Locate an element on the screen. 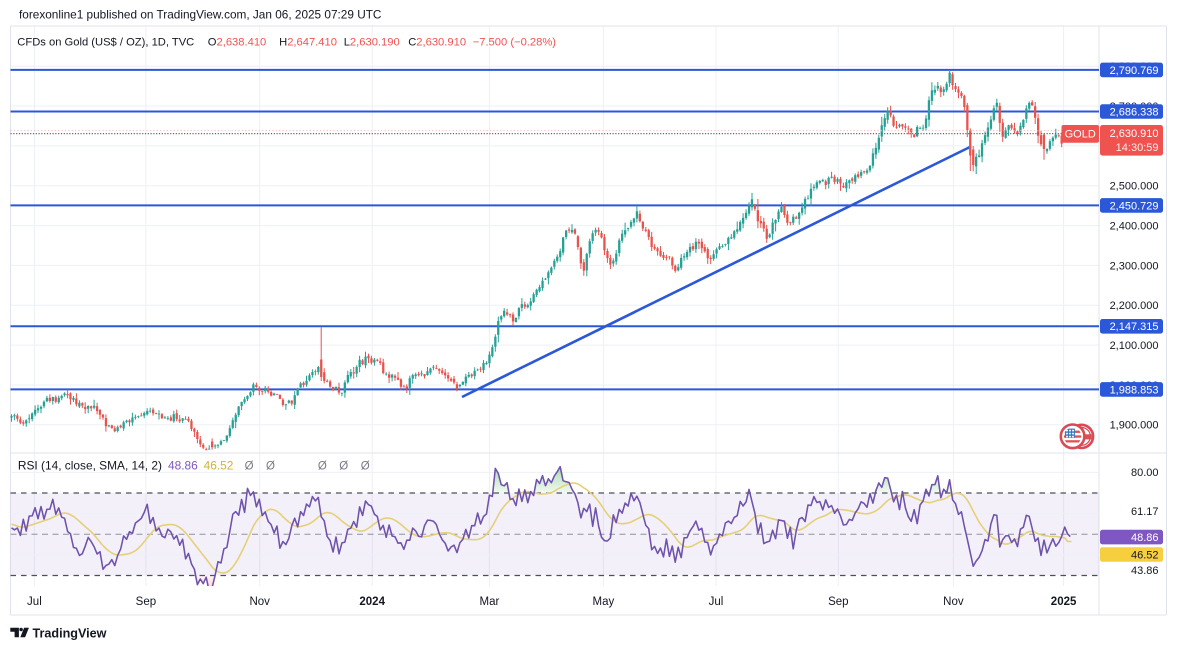 This screenshot has width=1177, height=650. svg-text: 2,147.315 is located at coordinates (1134, 327).